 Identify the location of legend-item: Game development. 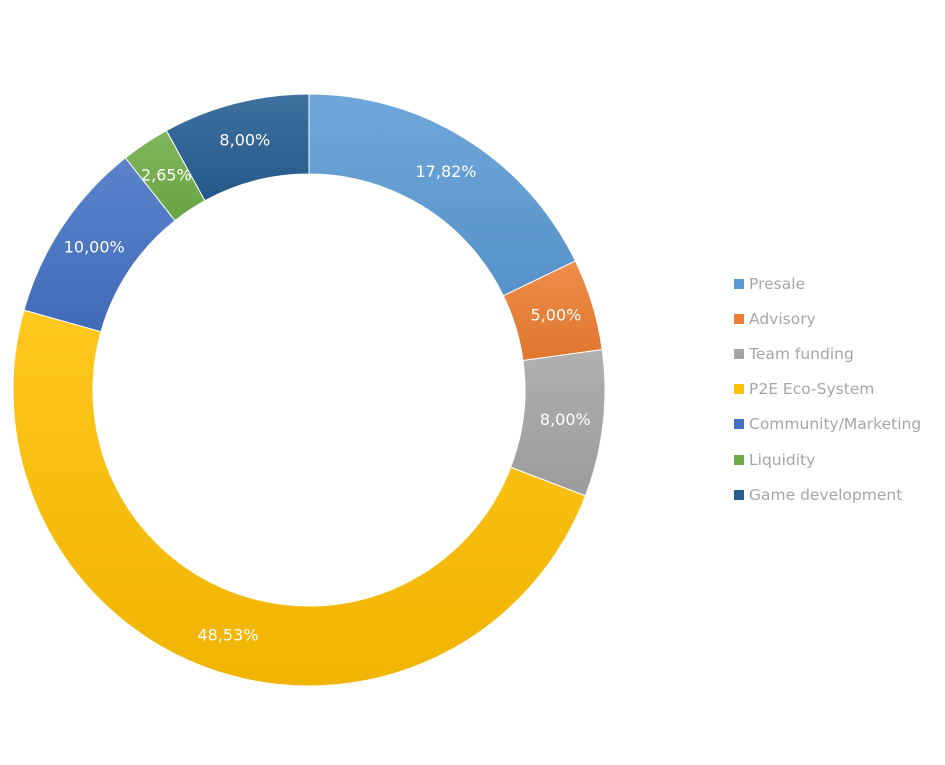
(827, 494).